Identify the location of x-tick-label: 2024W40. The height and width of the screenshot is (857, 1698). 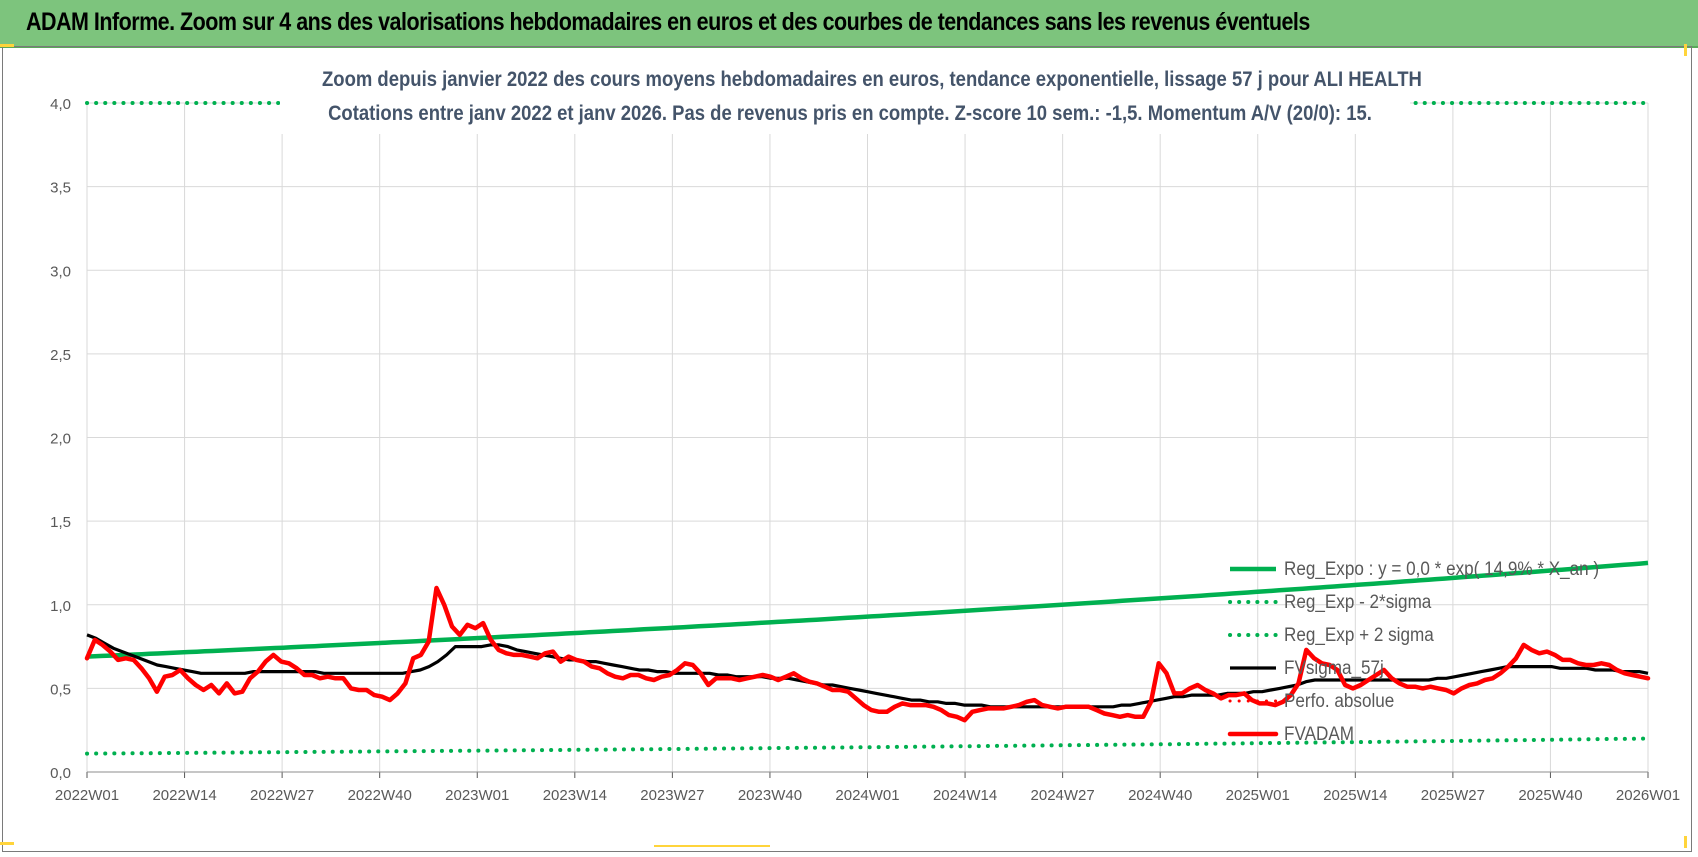
(1160, 795).